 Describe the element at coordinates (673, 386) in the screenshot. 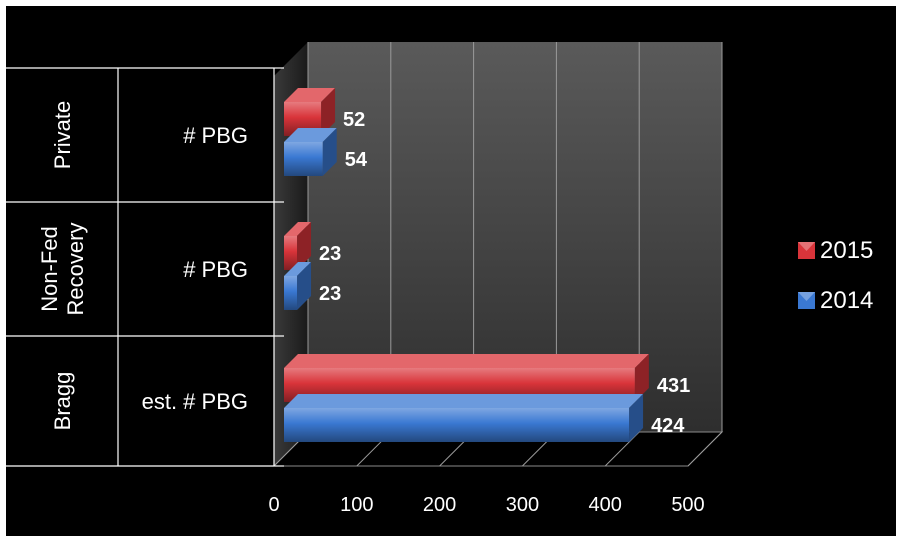

I see `data-label: 431` at that location.